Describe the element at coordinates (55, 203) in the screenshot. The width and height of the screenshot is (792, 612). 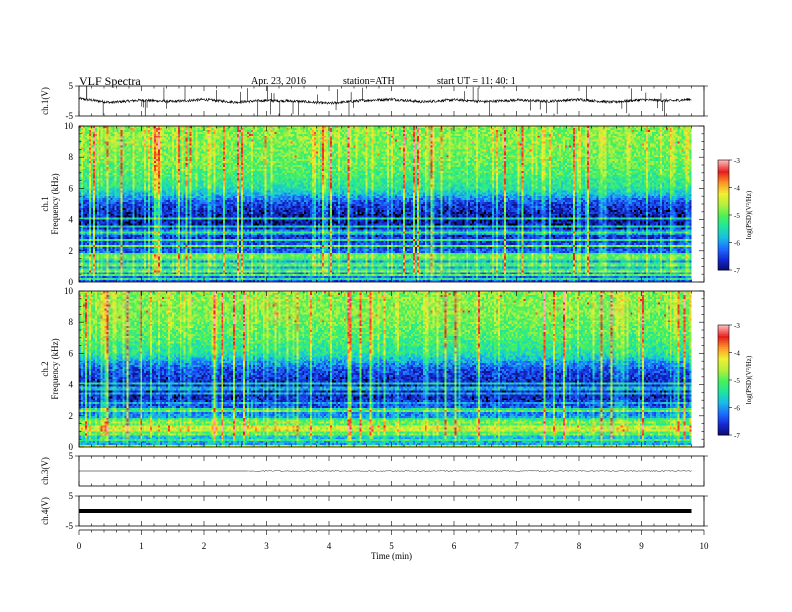
I see `ch1-spectrogram-ylabel: Frequency (kHz)` at that location.